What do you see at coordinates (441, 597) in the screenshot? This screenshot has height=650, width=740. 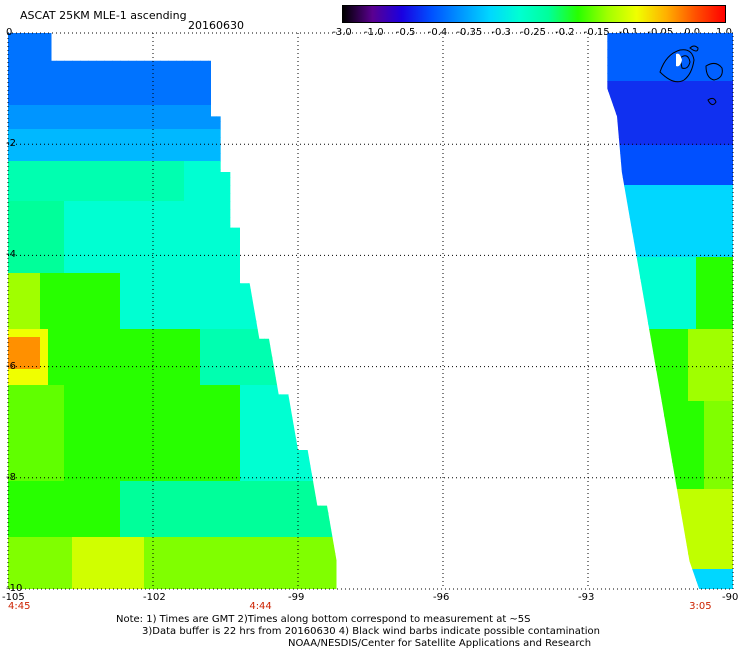 I see `longitude-label: -96` at bounding box center [441, 597].